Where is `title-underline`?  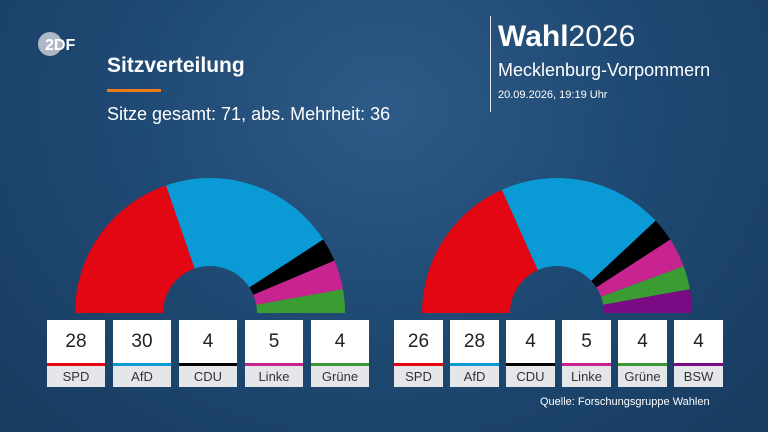 title-underline is located at coordinates (134, 90).